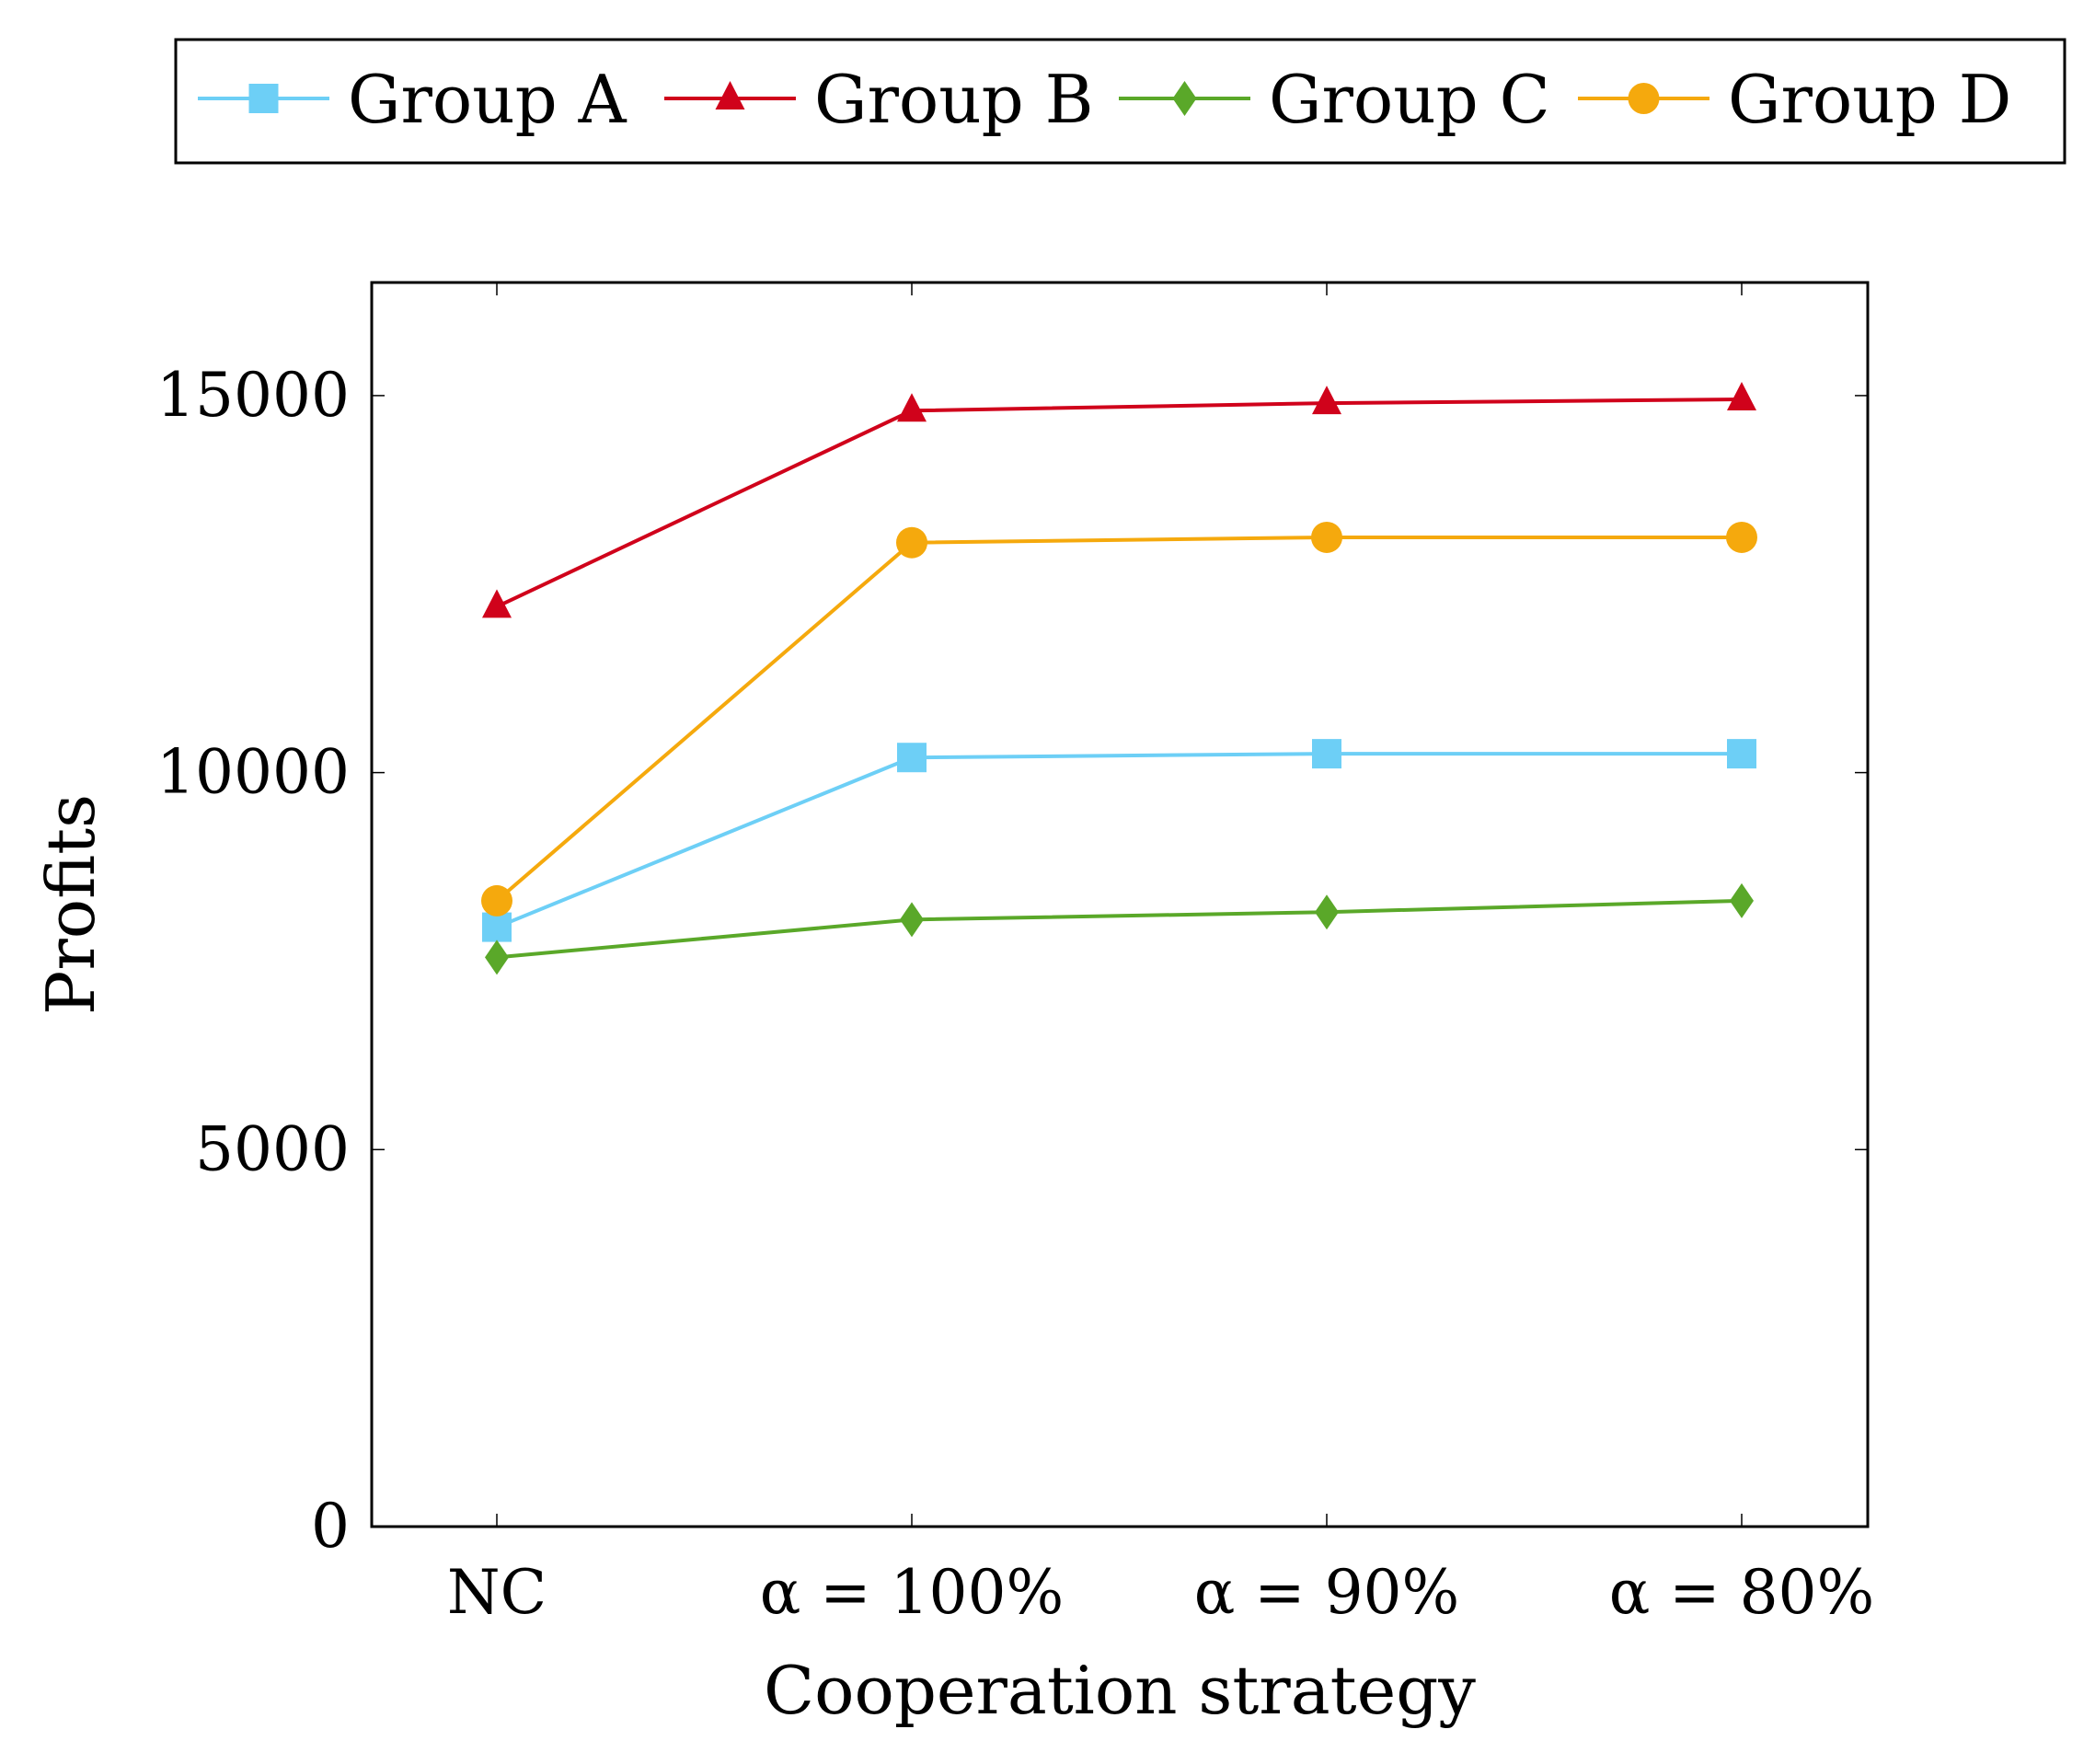 The width and height of the screenshot is (2095, 1764). I want to click on legend-marker-group-c, so click(1184, 98).